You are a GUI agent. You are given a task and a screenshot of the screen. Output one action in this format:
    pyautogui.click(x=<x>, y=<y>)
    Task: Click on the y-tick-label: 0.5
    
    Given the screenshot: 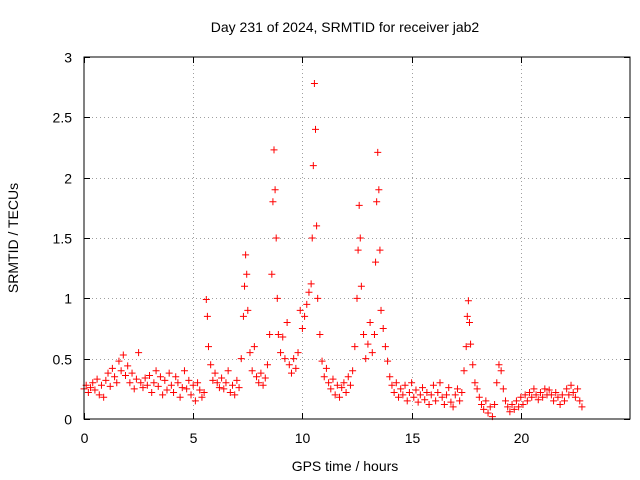 What is the action you would take?
    pyautogui.click(x=63, y=360)
    